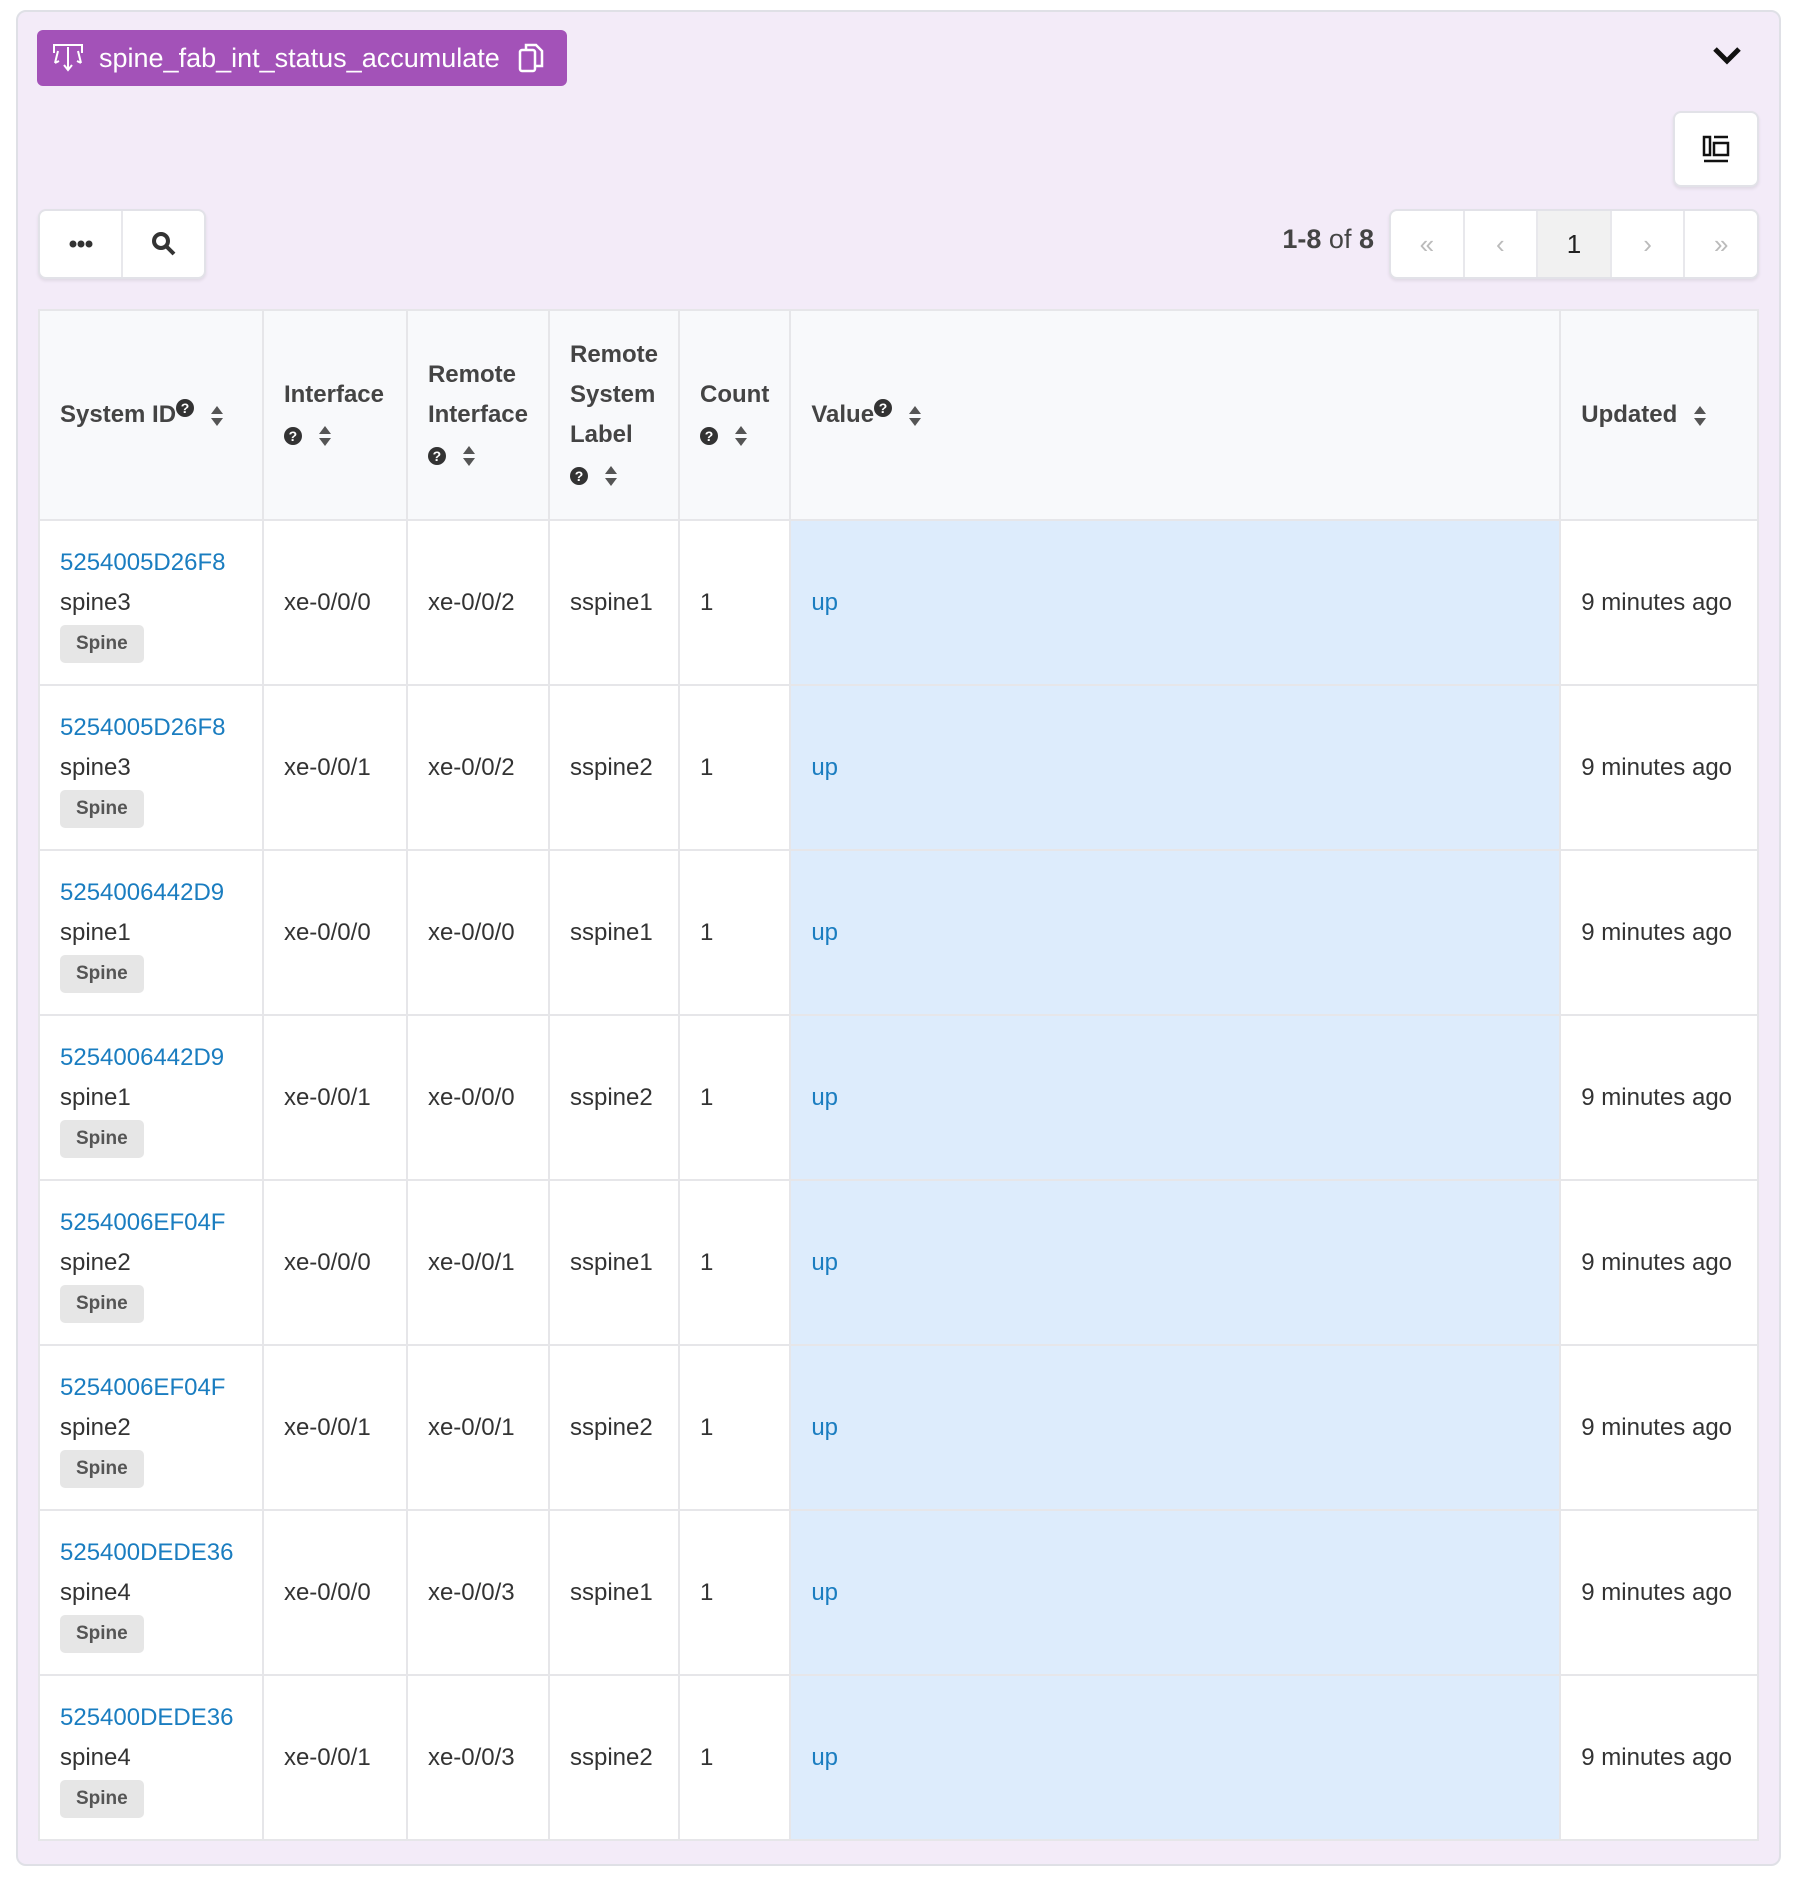 The width and height of the screenshot is (1796, 1878). I want to click on column-label: Remote Interface, so click(477, 394).